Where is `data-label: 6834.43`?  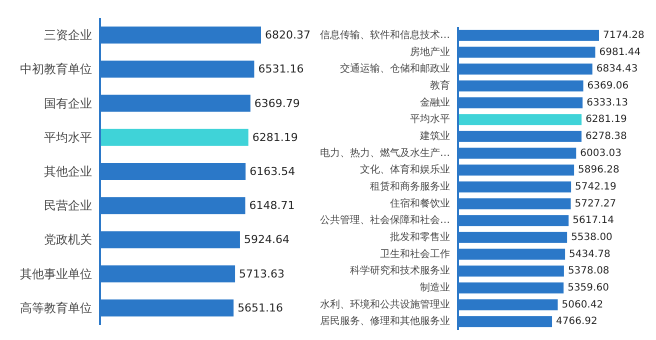 data-label: 6834.43 is located at coordinates (617, 69).